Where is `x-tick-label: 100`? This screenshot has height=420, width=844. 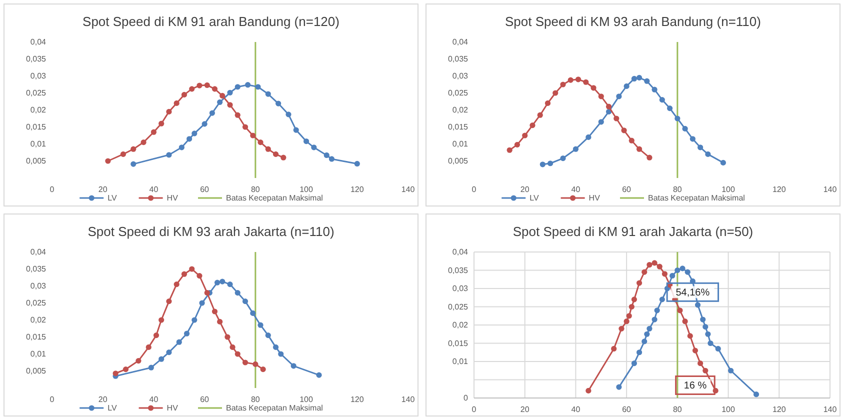 x-tick-label: 100 is located at coordinates (729, 409).